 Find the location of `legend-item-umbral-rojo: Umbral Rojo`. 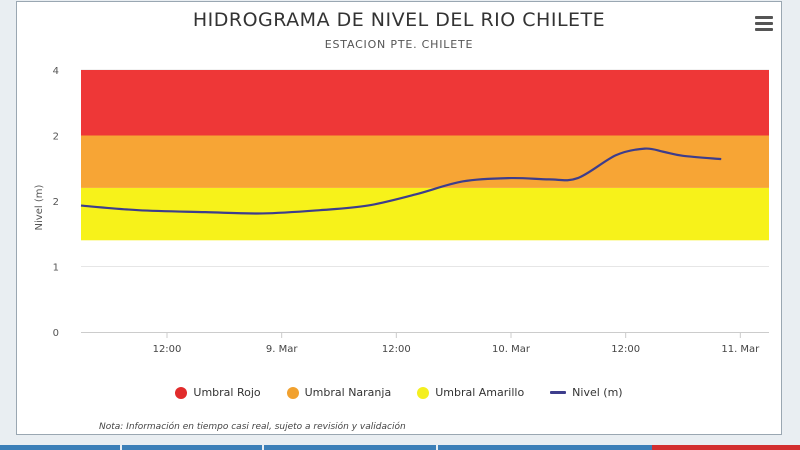

legend-item-umbral-rojo: Umbral Rojo is located at coordinates (218, 392).